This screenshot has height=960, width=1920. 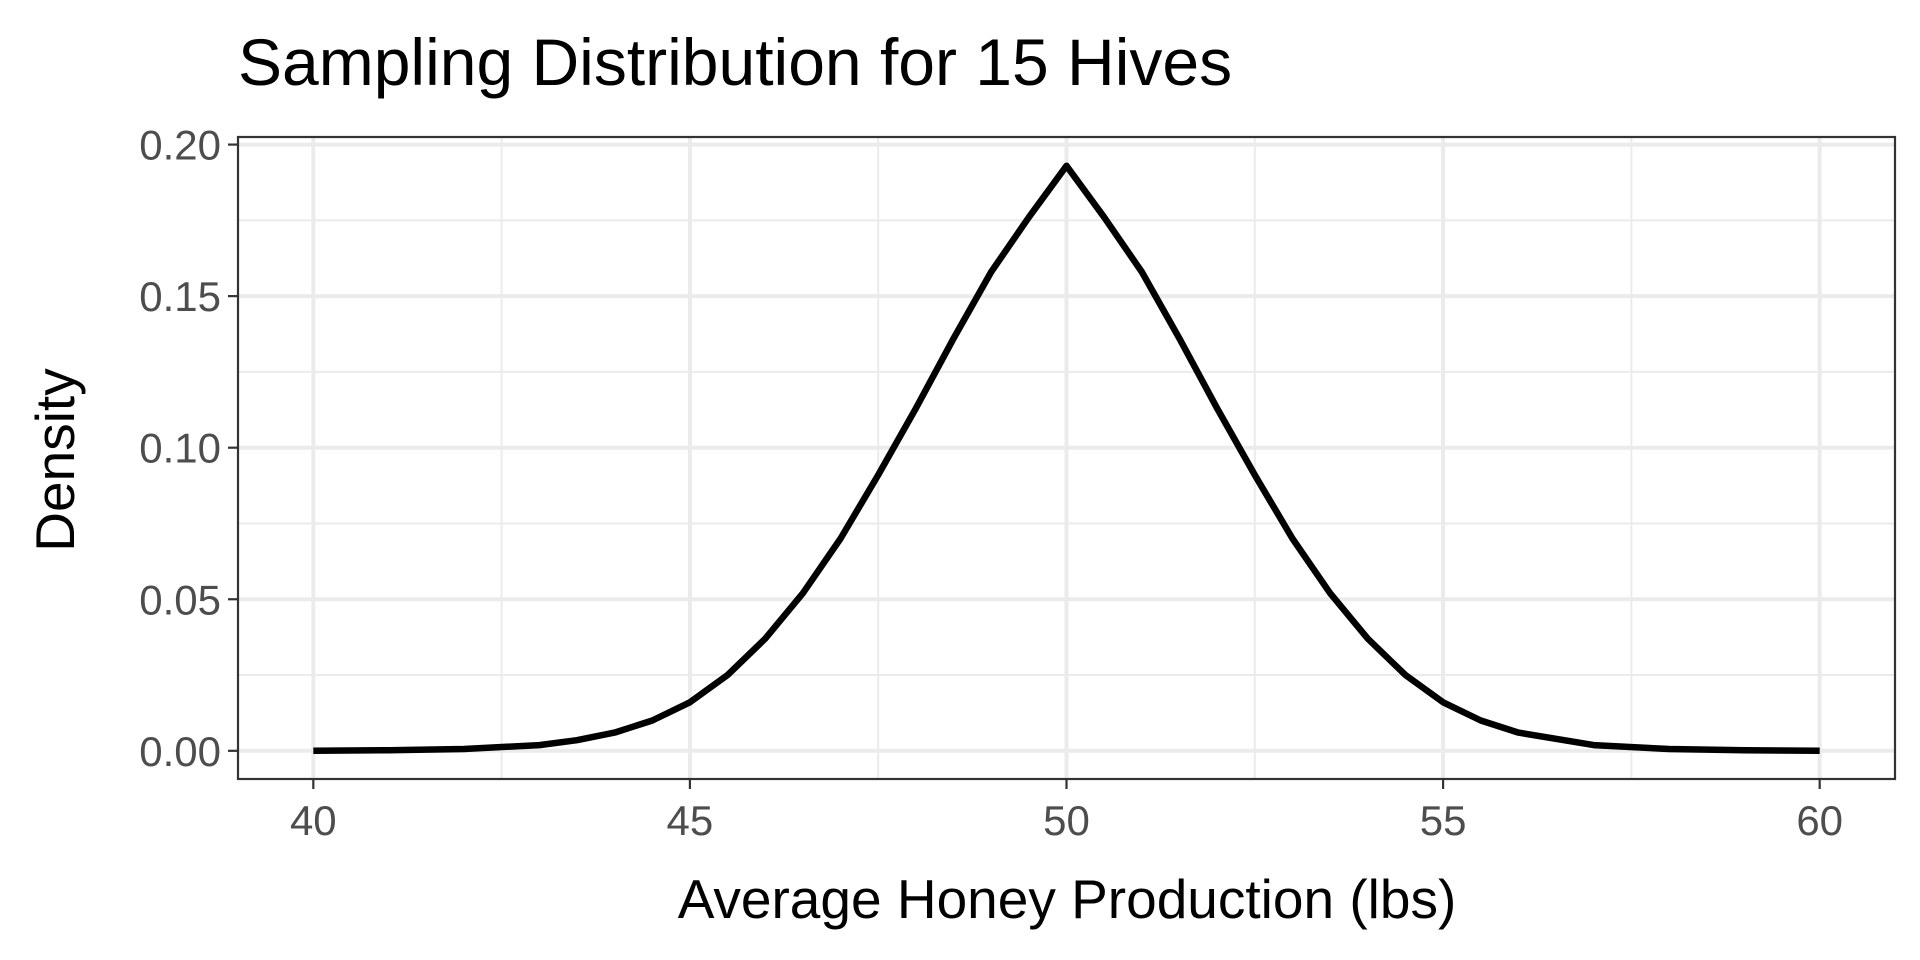 What do you see at coordinates (1066, 820) in the screenshot?
I see `x-tick-label: 50` at bounding box center [1066, 820].